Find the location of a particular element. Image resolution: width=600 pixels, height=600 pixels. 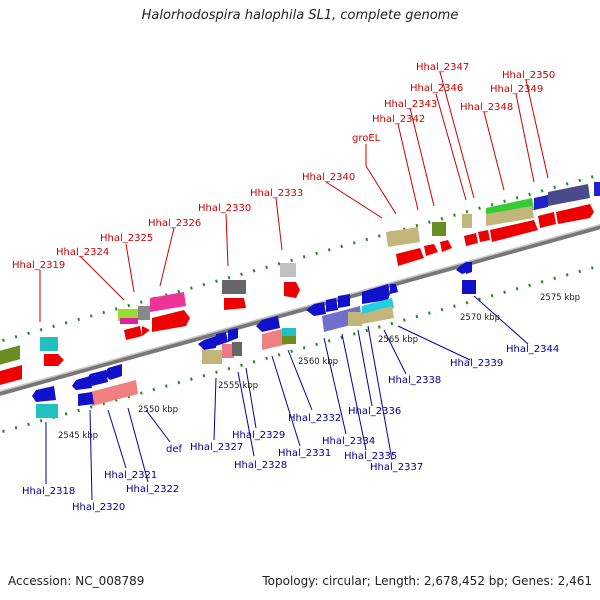

gene-label: Hhal_2319 is located at coordinates (38, 265).